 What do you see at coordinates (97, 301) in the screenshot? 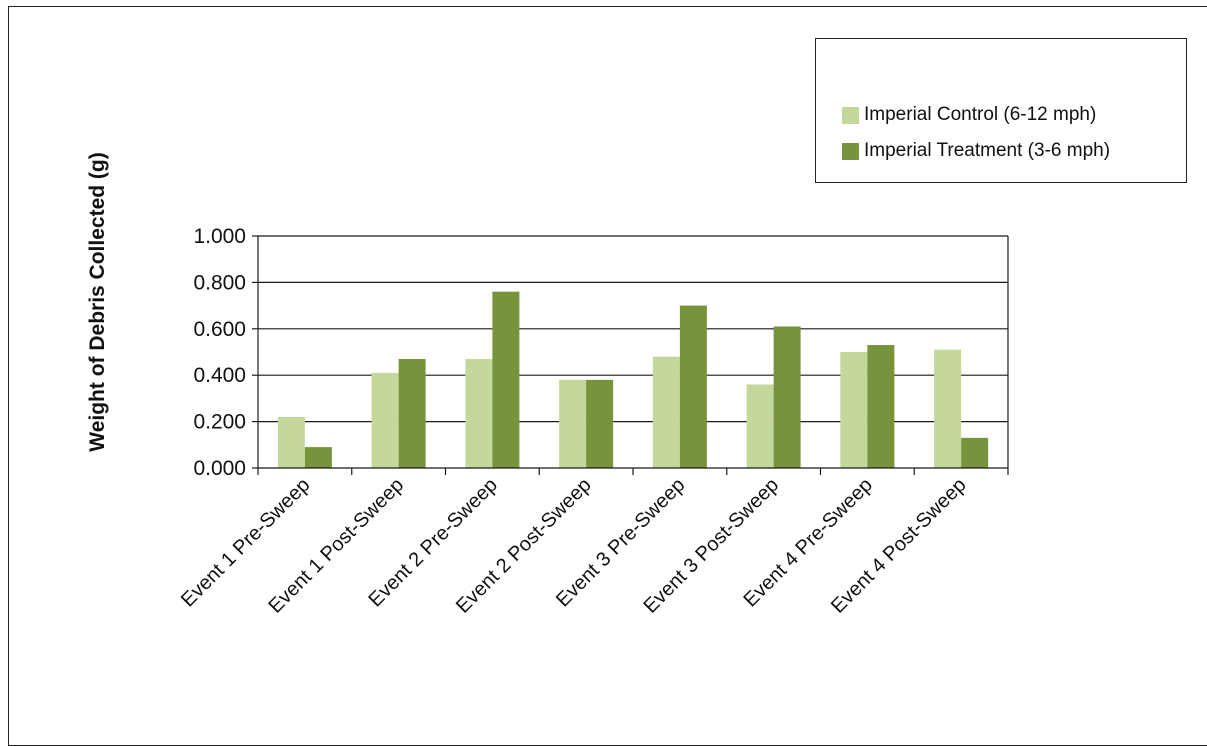
I see `y-axis-label: Weight of Debris Collected (g)` at bounding box center [97, 301].